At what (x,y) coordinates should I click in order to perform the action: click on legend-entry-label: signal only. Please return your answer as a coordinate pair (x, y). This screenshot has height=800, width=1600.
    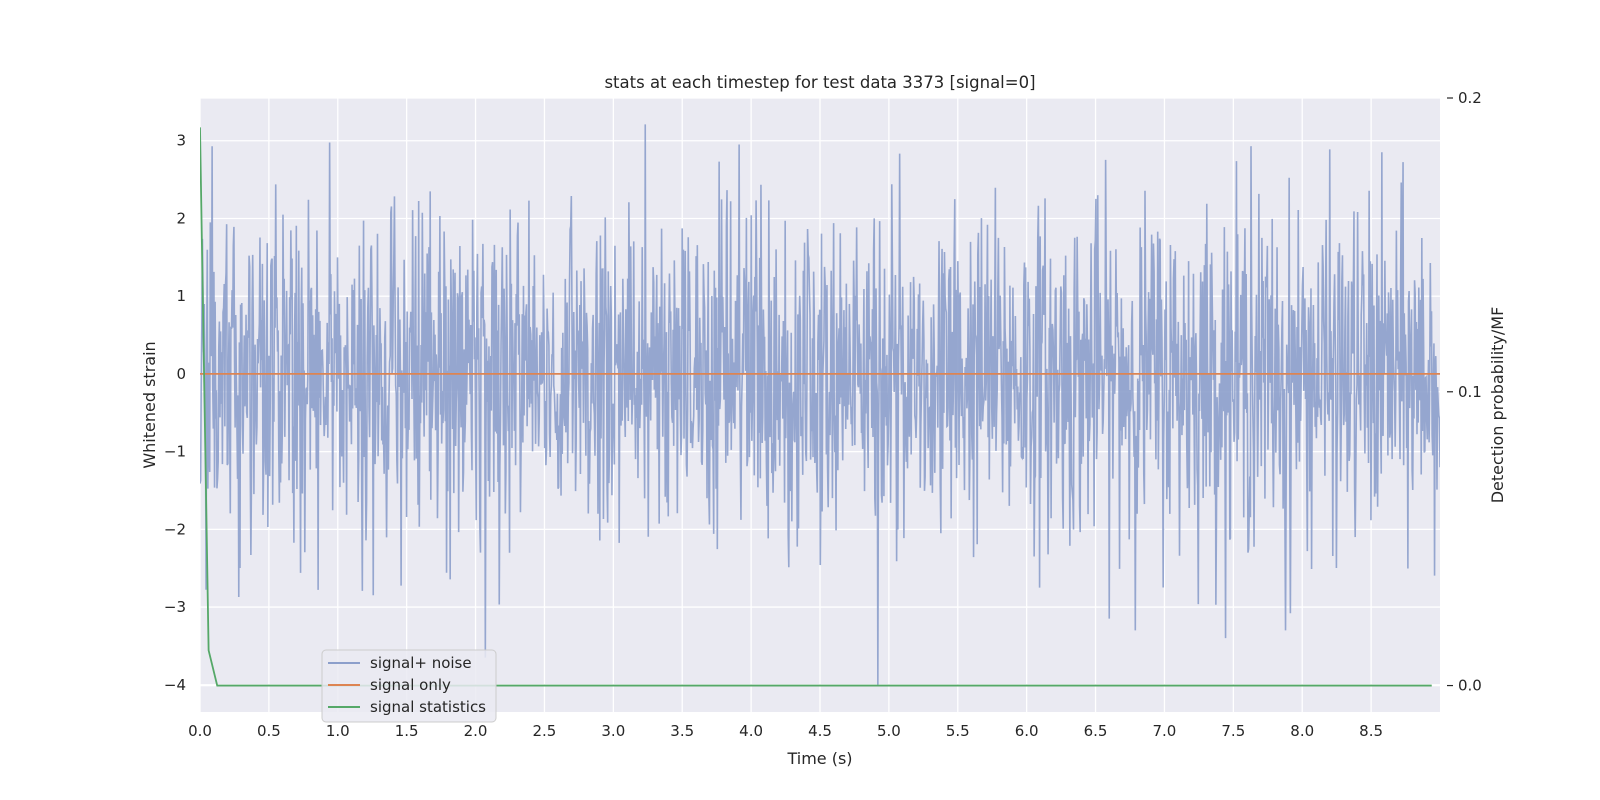
    Looking at the image, I should click on (410, 685).